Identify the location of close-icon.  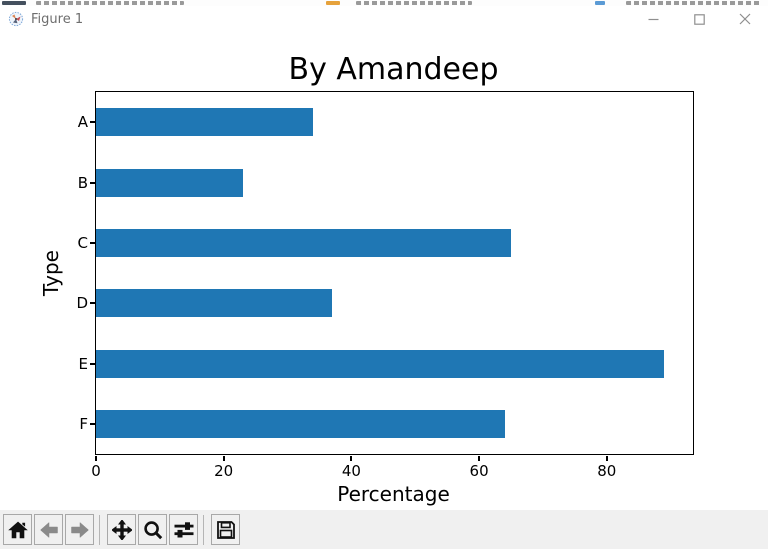
(745, 19).